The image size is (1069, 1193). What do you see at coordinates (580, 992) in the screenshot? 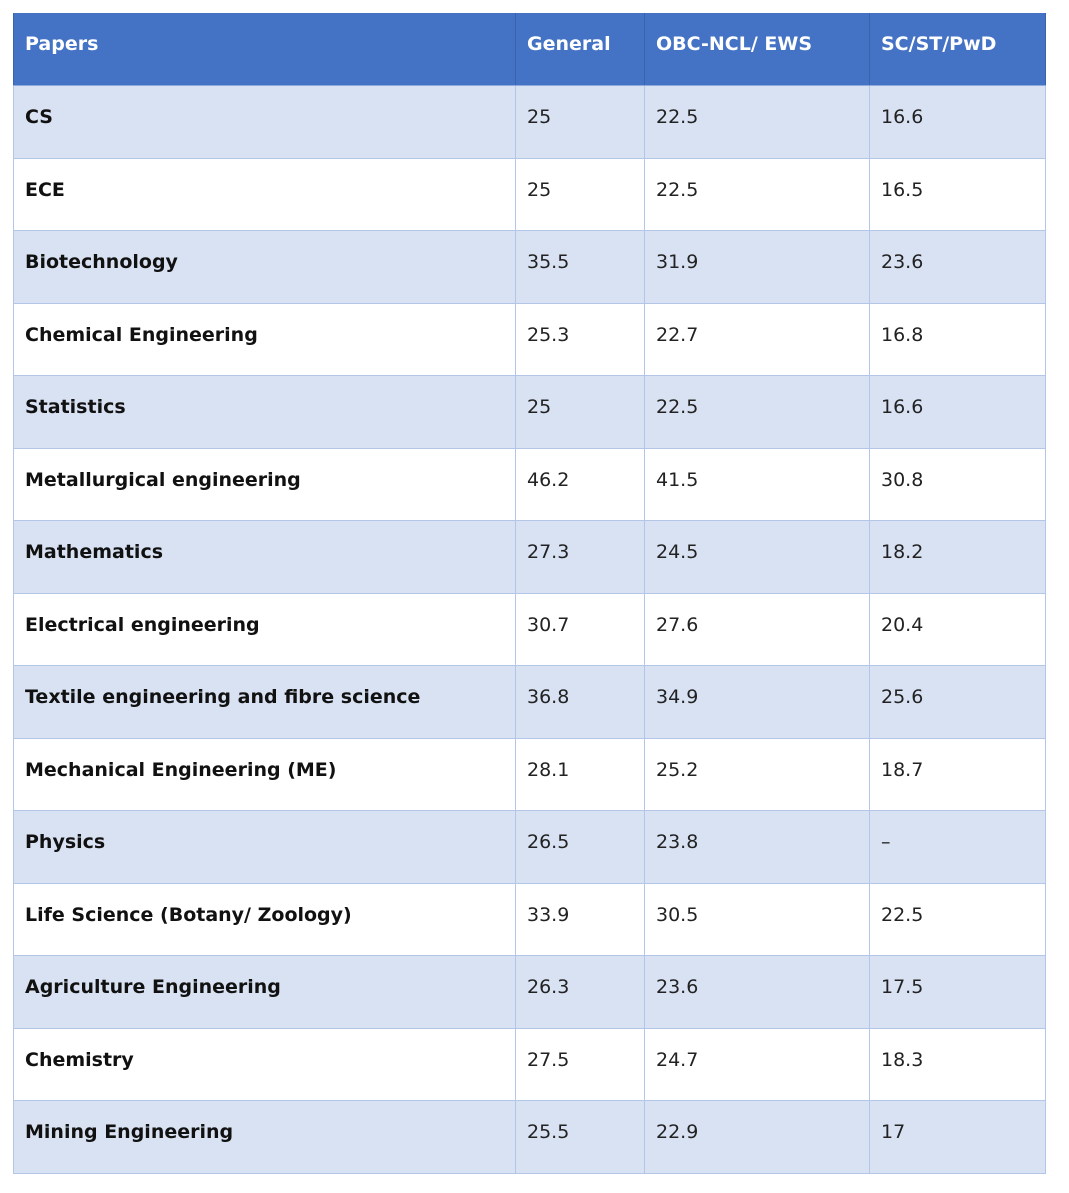
I see `general-cell: 26.3` at bounding box center [580, 992].